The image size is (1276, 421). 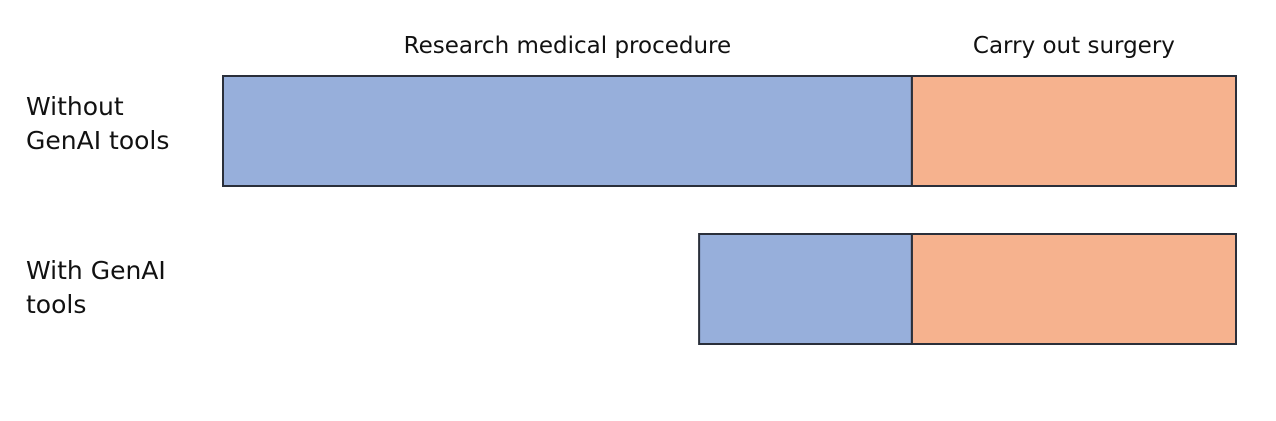 What do you see at coordinates (98, 123) in the screenshot?
I see `category-label-row-1: Without GenAI tools` at bounding box center [98, 123].